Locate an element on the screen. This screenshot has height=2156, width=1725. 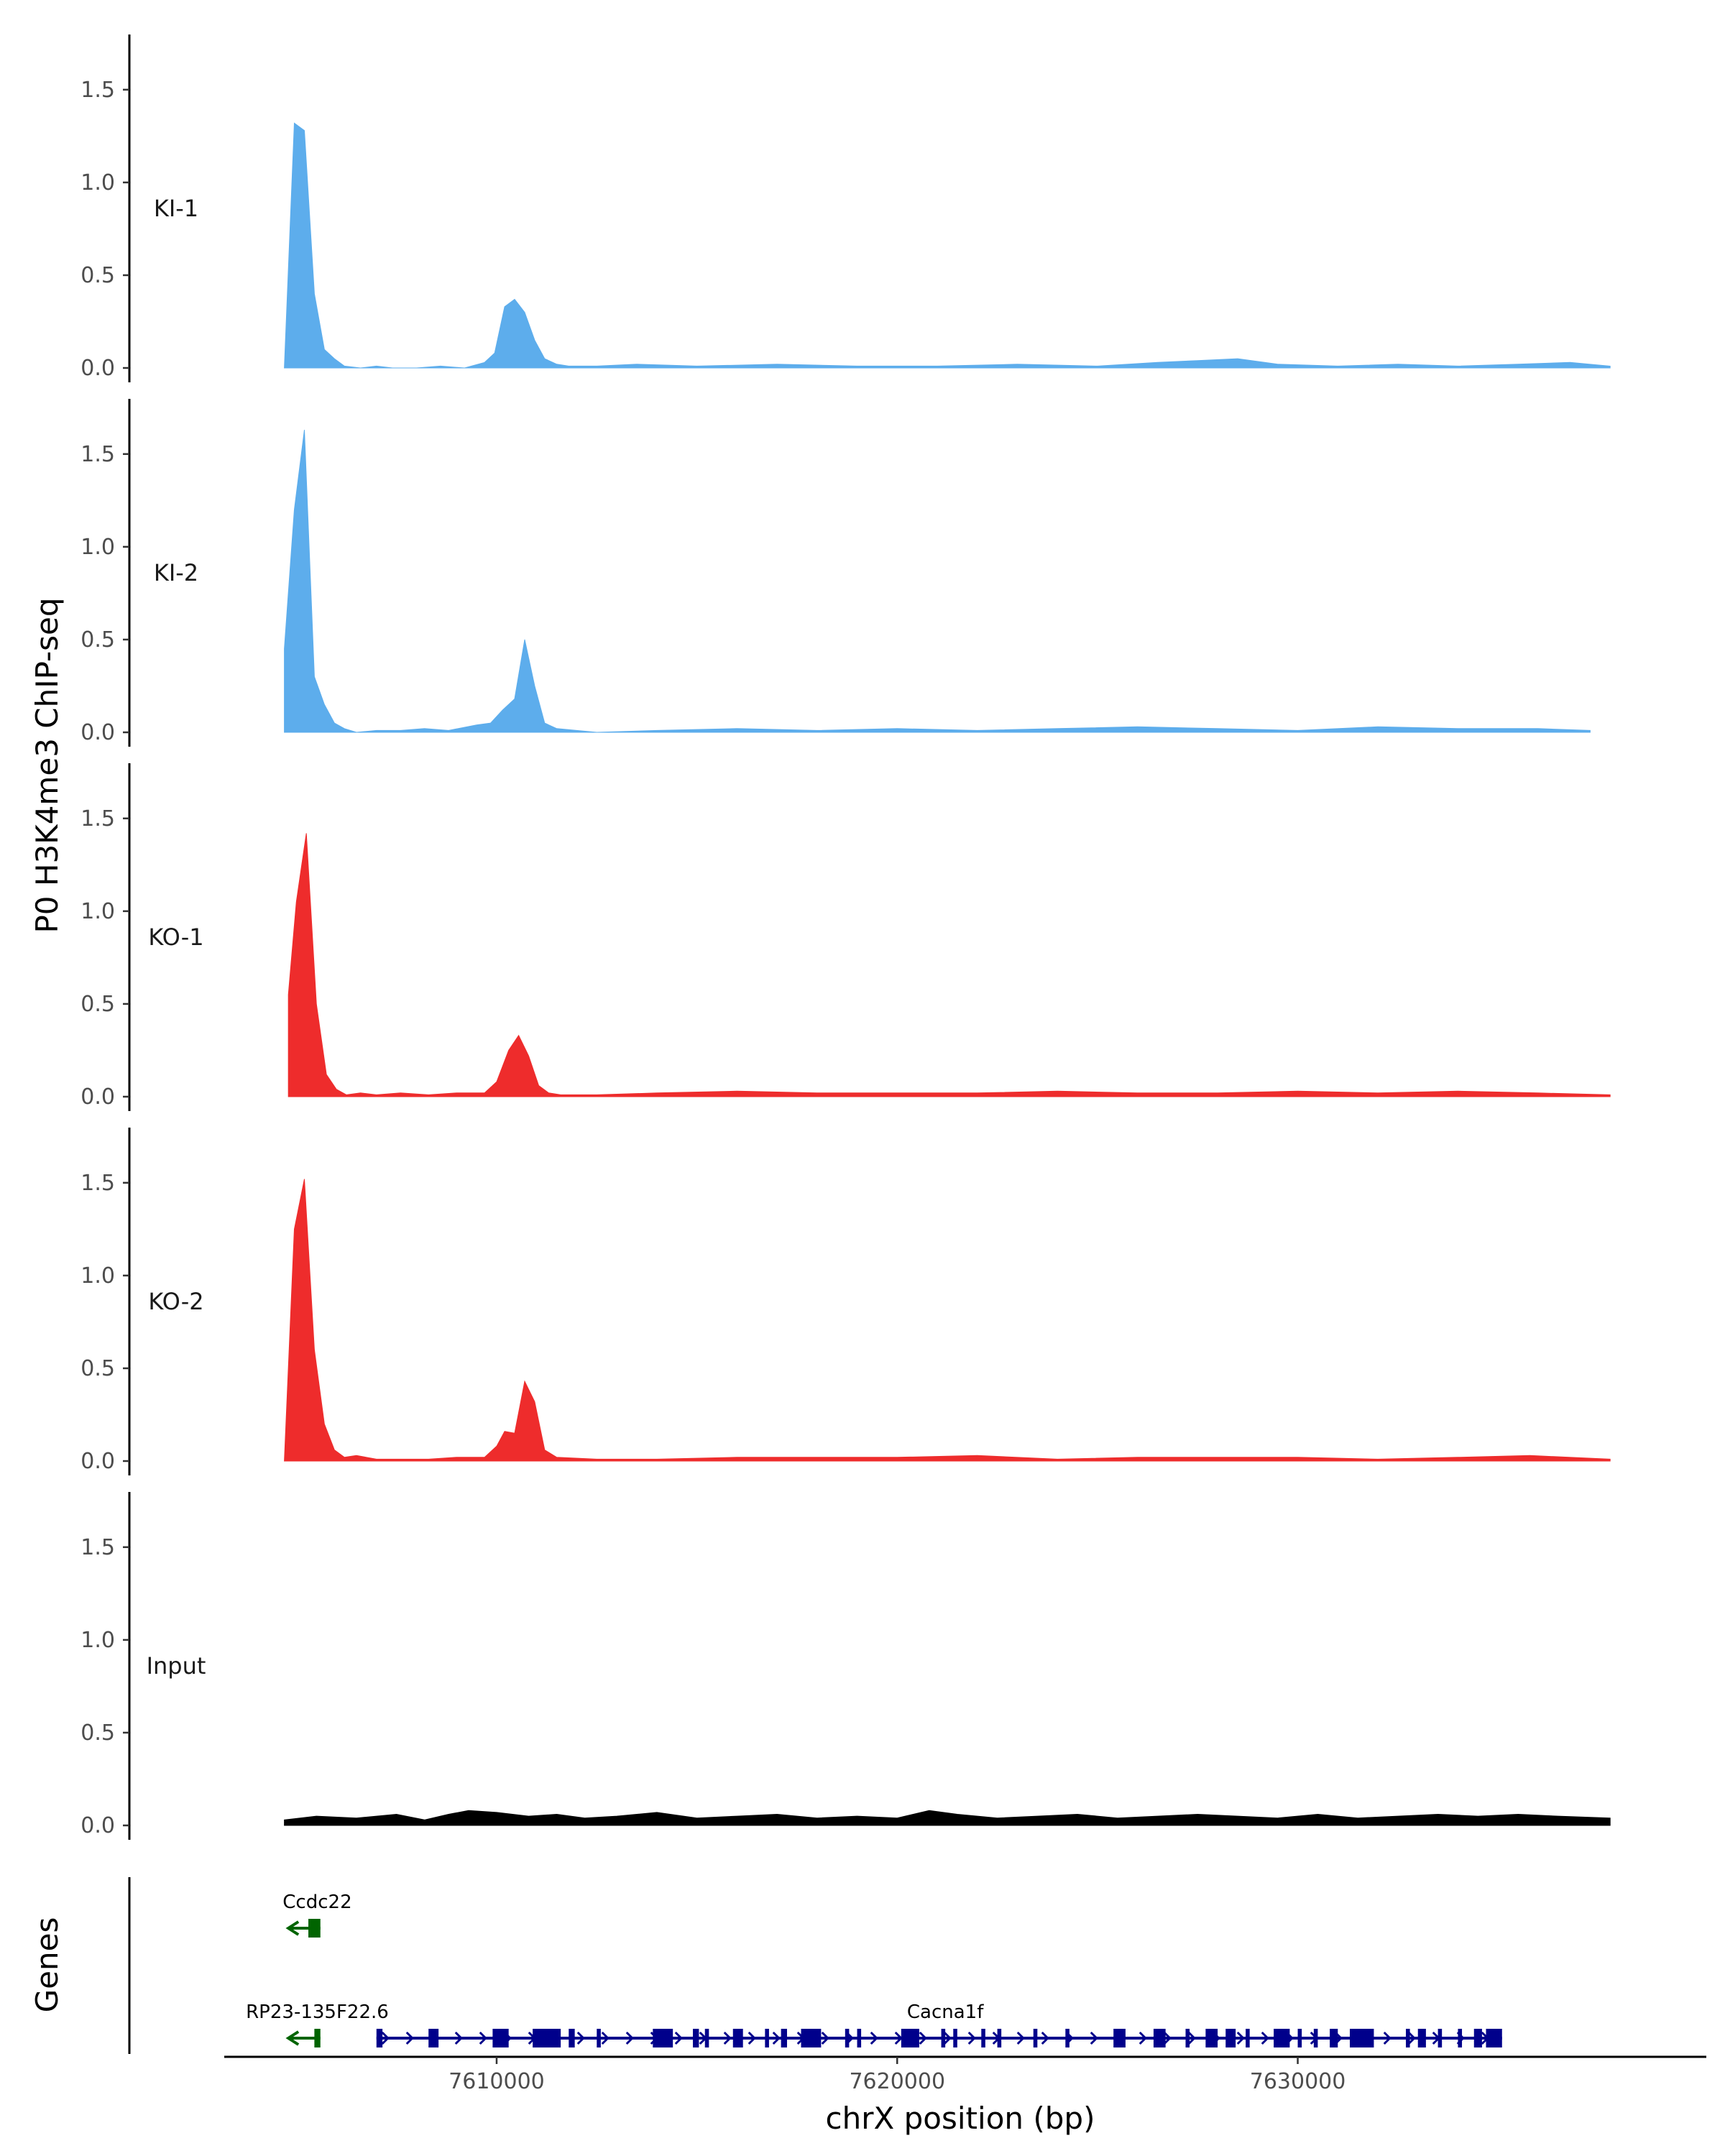
gene-label: Cacna1f is located at coordinates (945, 2012).